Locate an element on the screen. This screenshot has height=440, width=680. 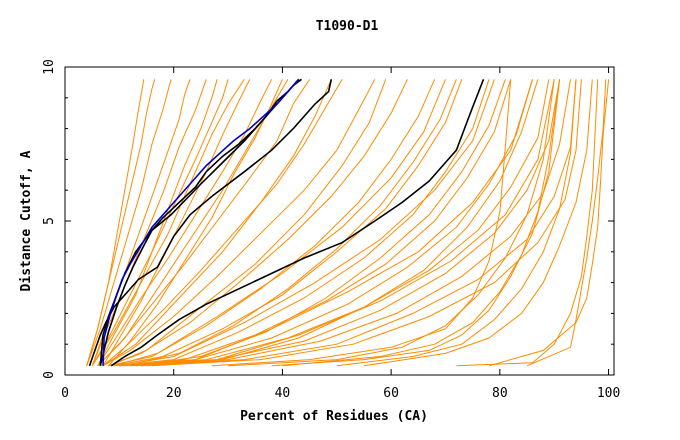
x-tick-label: 80 is located at coordinates (500, 393).